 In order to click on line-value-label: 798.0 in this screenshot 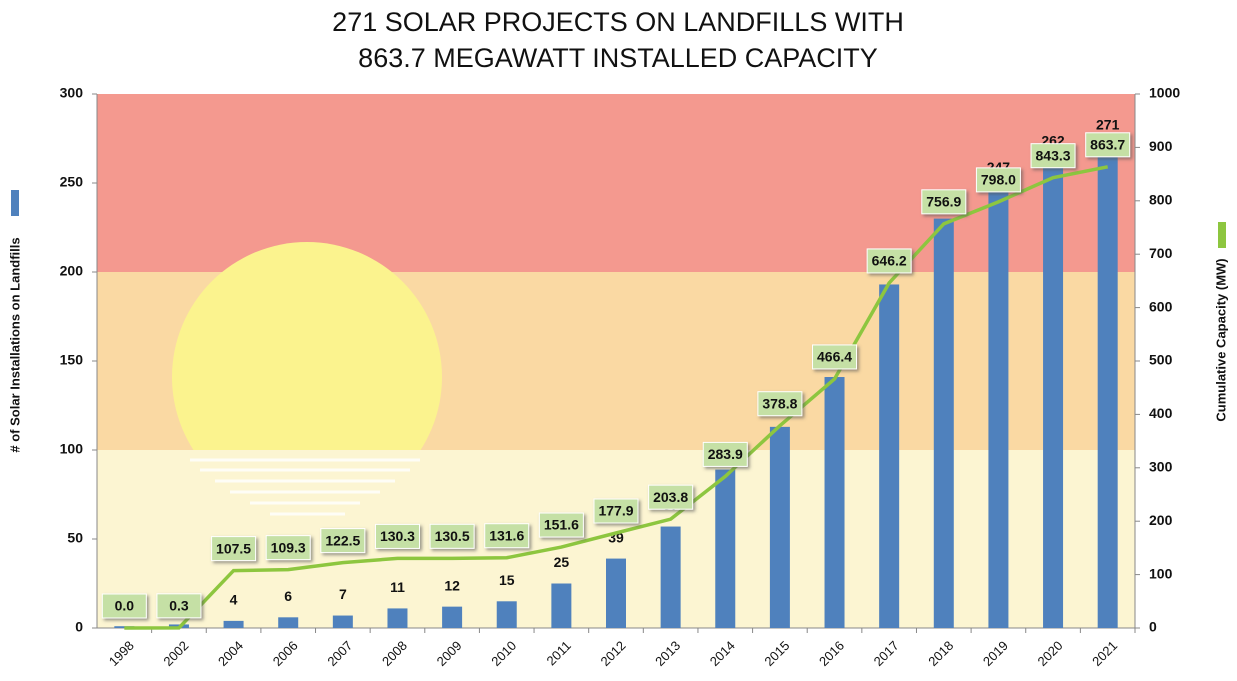, I will do `click(998, 180)`.